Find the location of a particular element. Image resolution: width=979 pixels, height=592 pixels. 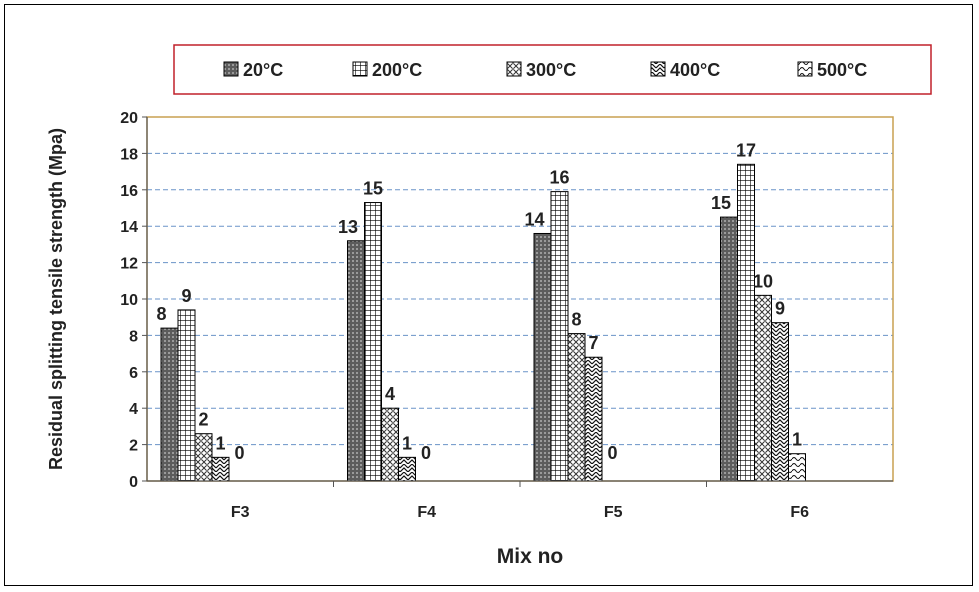

legend-label: 200°C is located at coordinates (397, 70).